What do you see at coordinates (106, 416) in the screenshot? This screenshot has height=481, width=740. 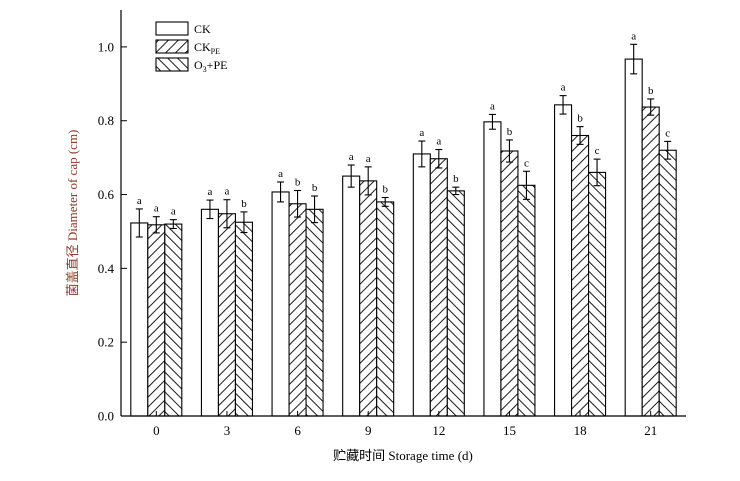 I see `y-tick-label: 0.0` at bounding box center [106, 416].